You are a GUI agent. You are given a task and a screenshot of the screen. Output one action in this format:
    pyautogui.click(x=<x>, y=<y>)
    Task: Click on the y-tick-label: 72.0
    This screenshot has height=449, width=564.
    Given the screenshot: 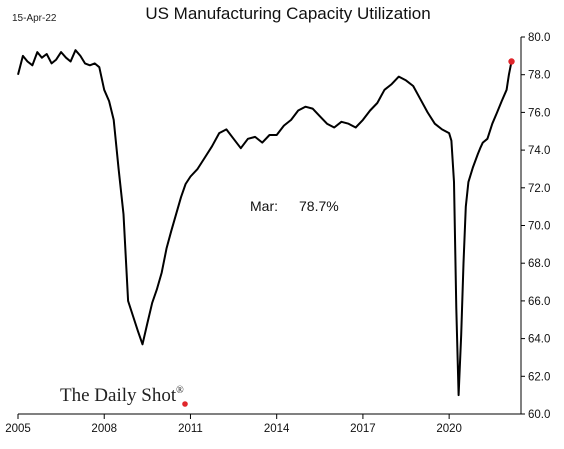 What is the action you would take?
    pyautogui.click(x=539, y=189)
    